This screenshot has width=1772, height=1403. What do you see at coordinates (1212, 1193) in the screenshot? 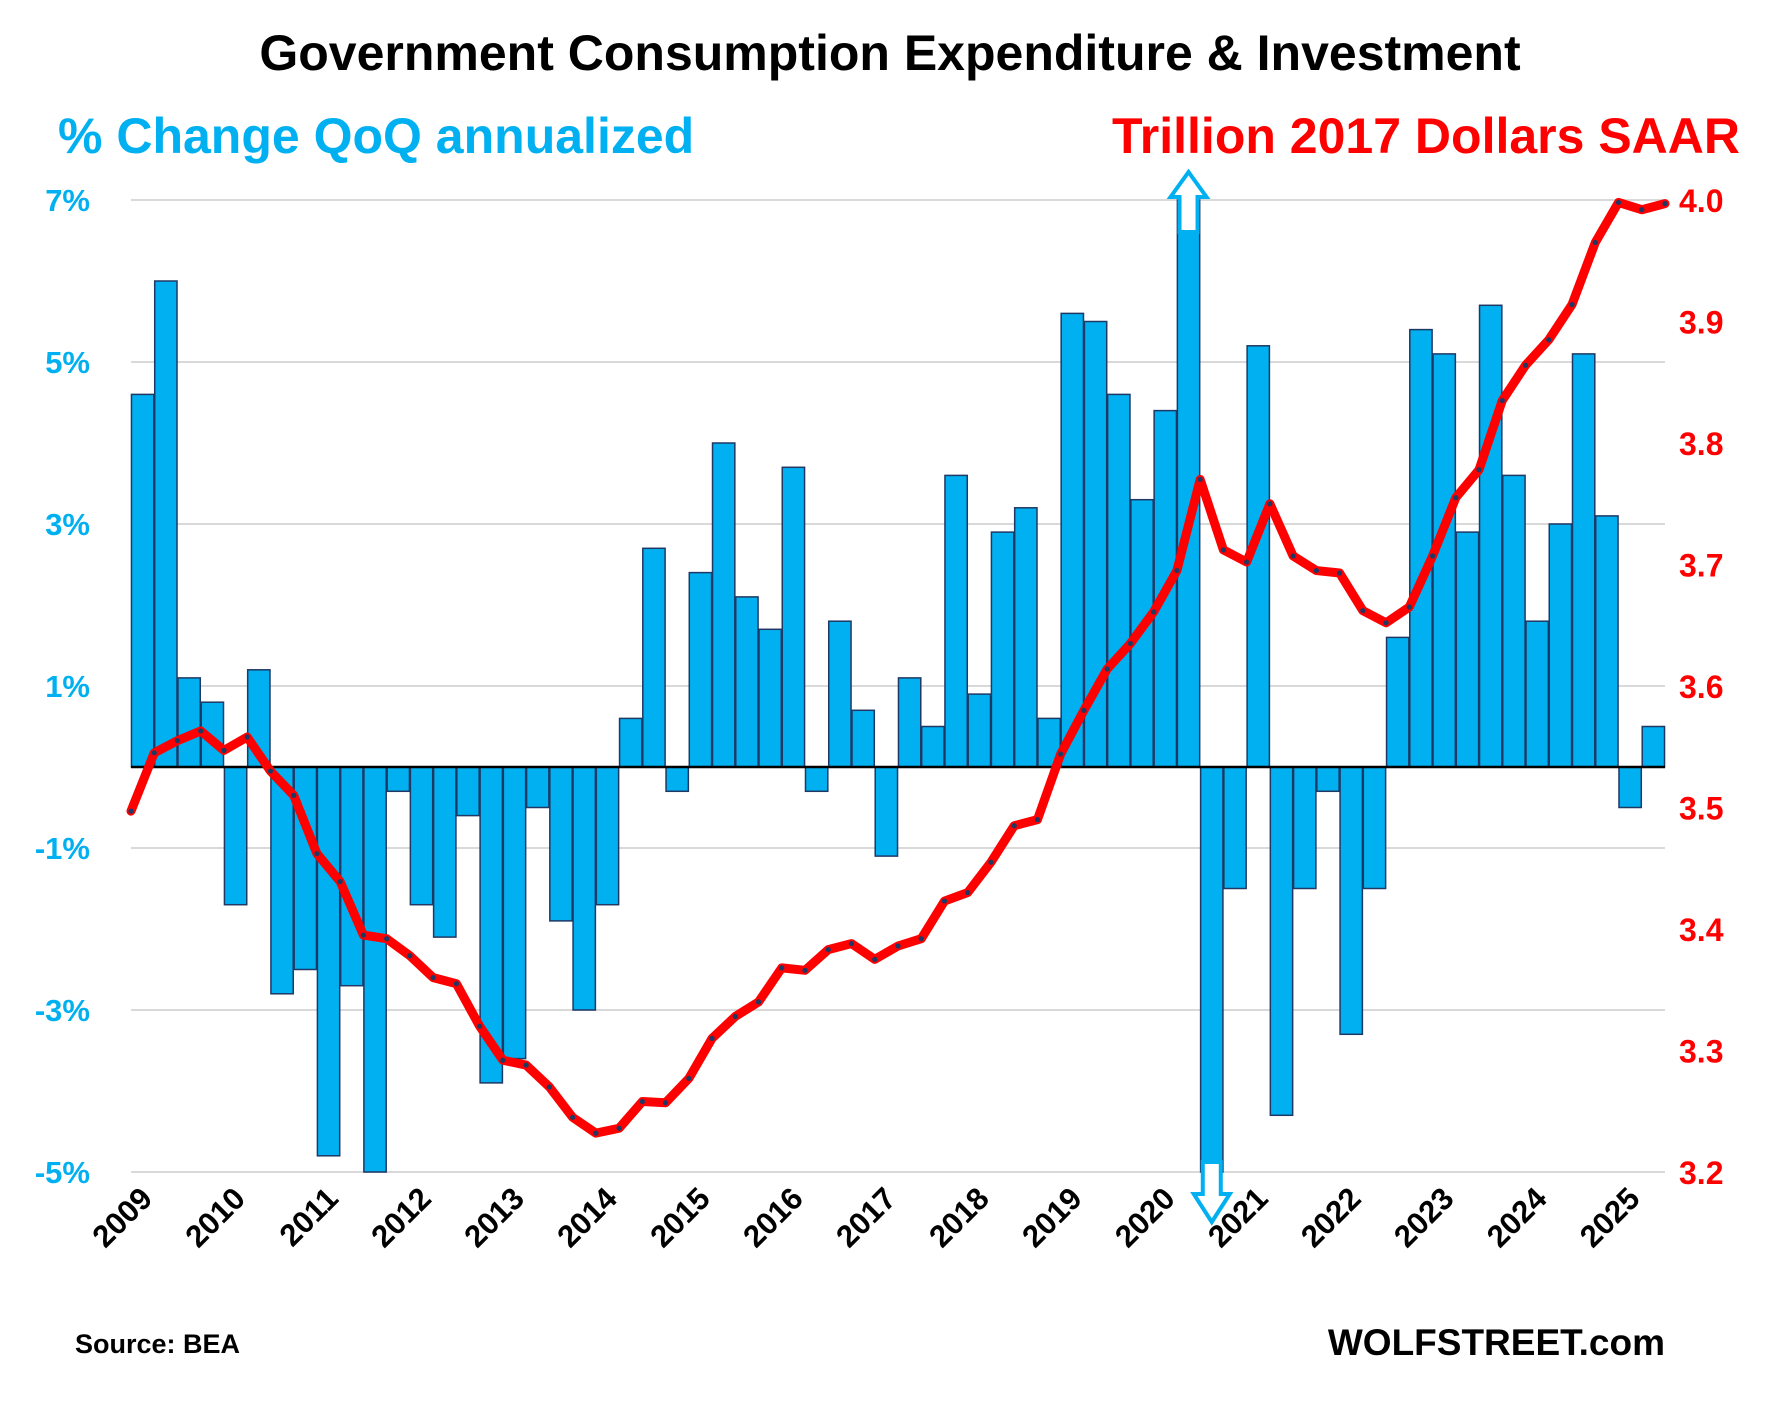
I see `arrow-down-icon` at bounding box center [1212, 1193].